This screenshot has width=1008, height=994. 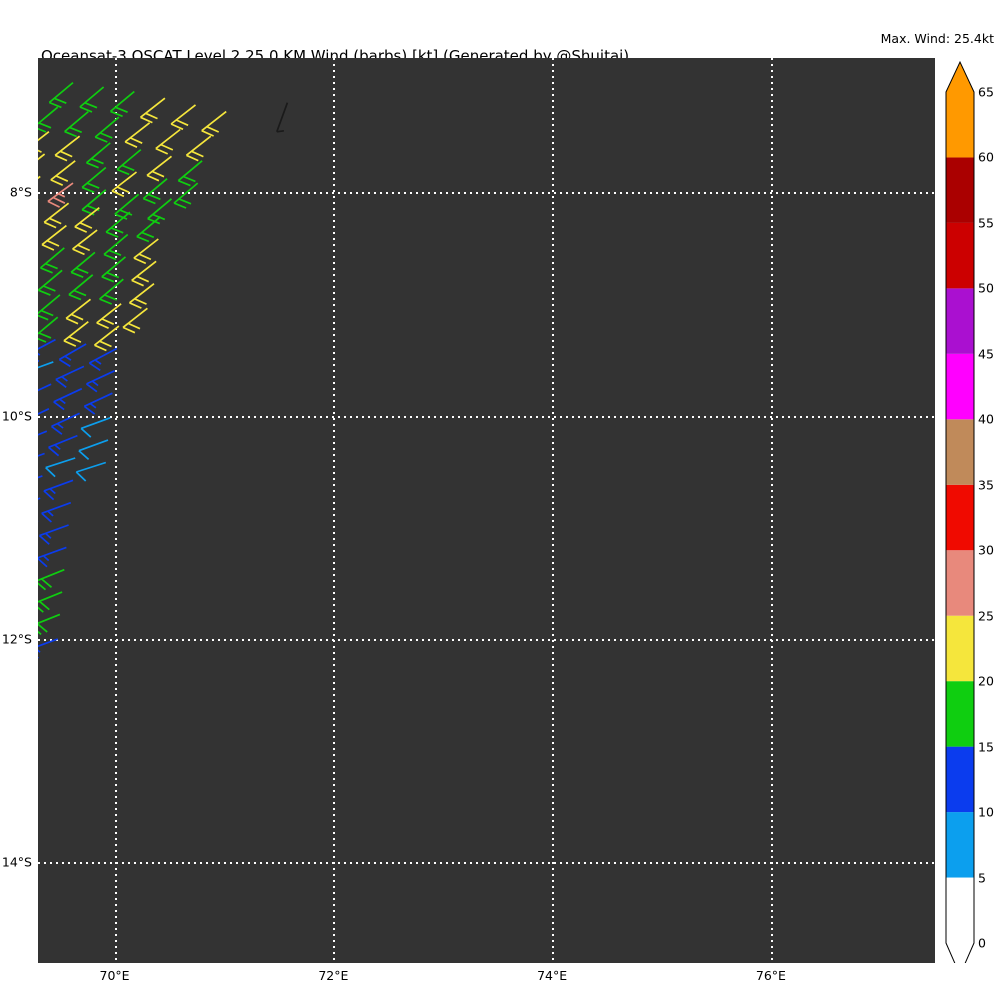 I want to click on y-axis-tick-label: 8°S, so click(x=20, y=192).